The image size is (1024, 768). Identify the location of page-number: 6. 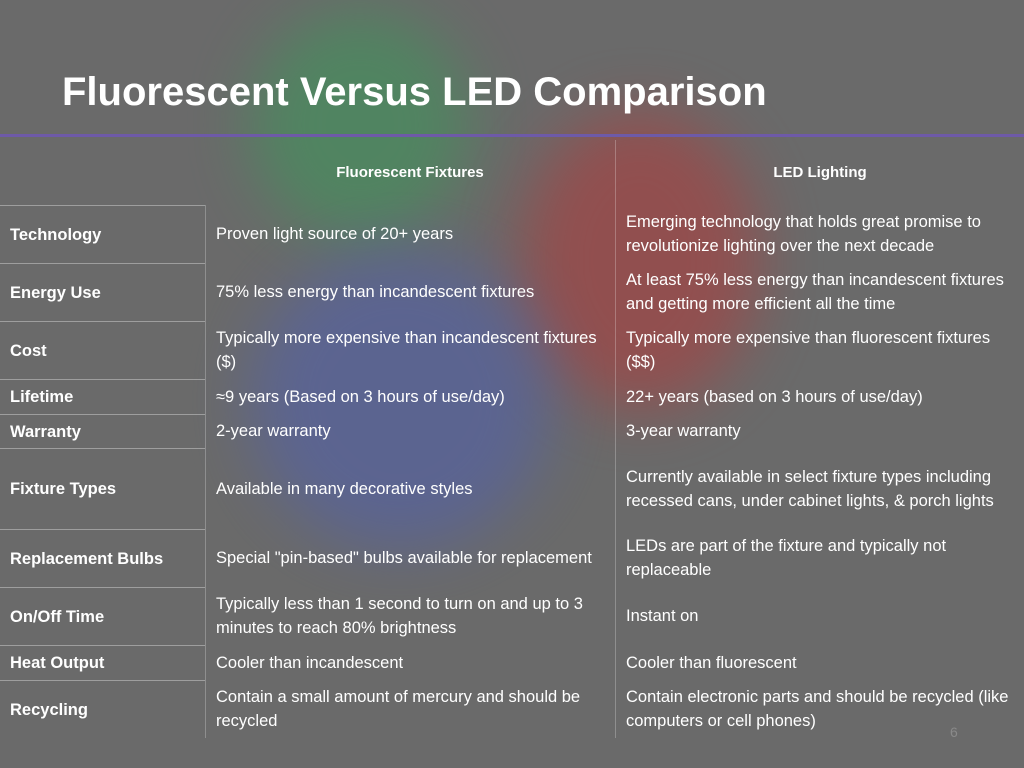
(954, 732).